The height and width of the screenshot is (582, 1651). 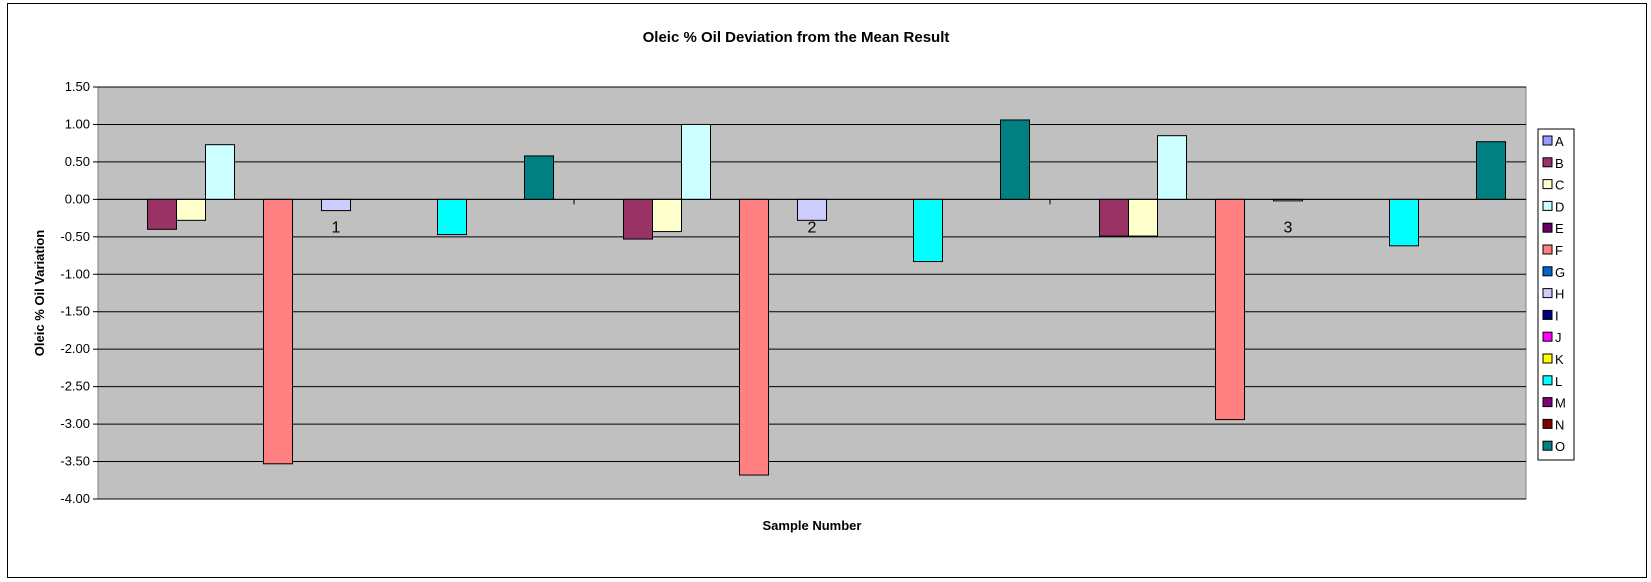 What do you see at coordinates (1557, 315) in the screenshot?
I see `legend-label-i: I` at bounding box center [1557, 315].